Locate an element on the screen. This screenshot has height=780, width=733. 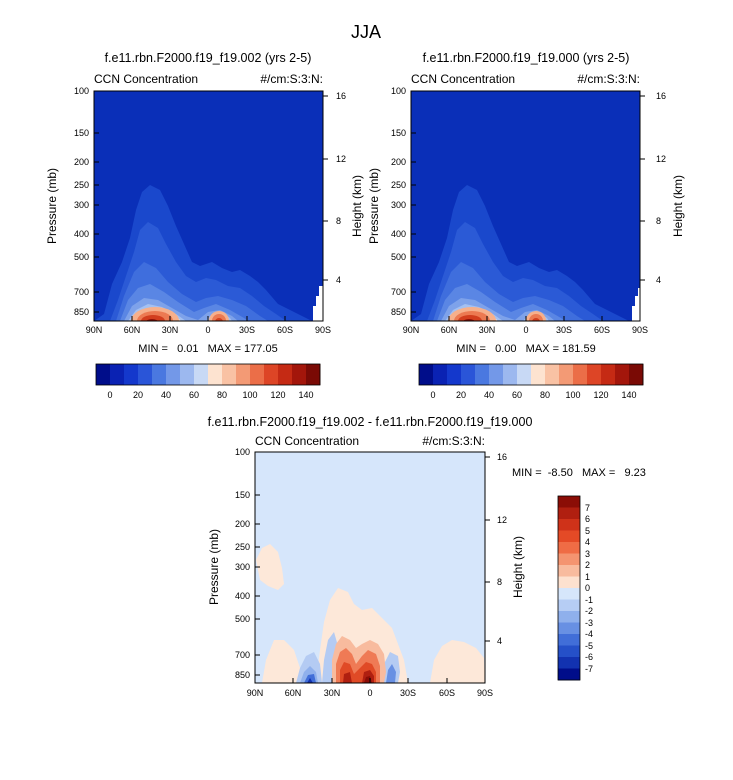
colorbar-tick-label: -6 is located at coordinates (589, 657).